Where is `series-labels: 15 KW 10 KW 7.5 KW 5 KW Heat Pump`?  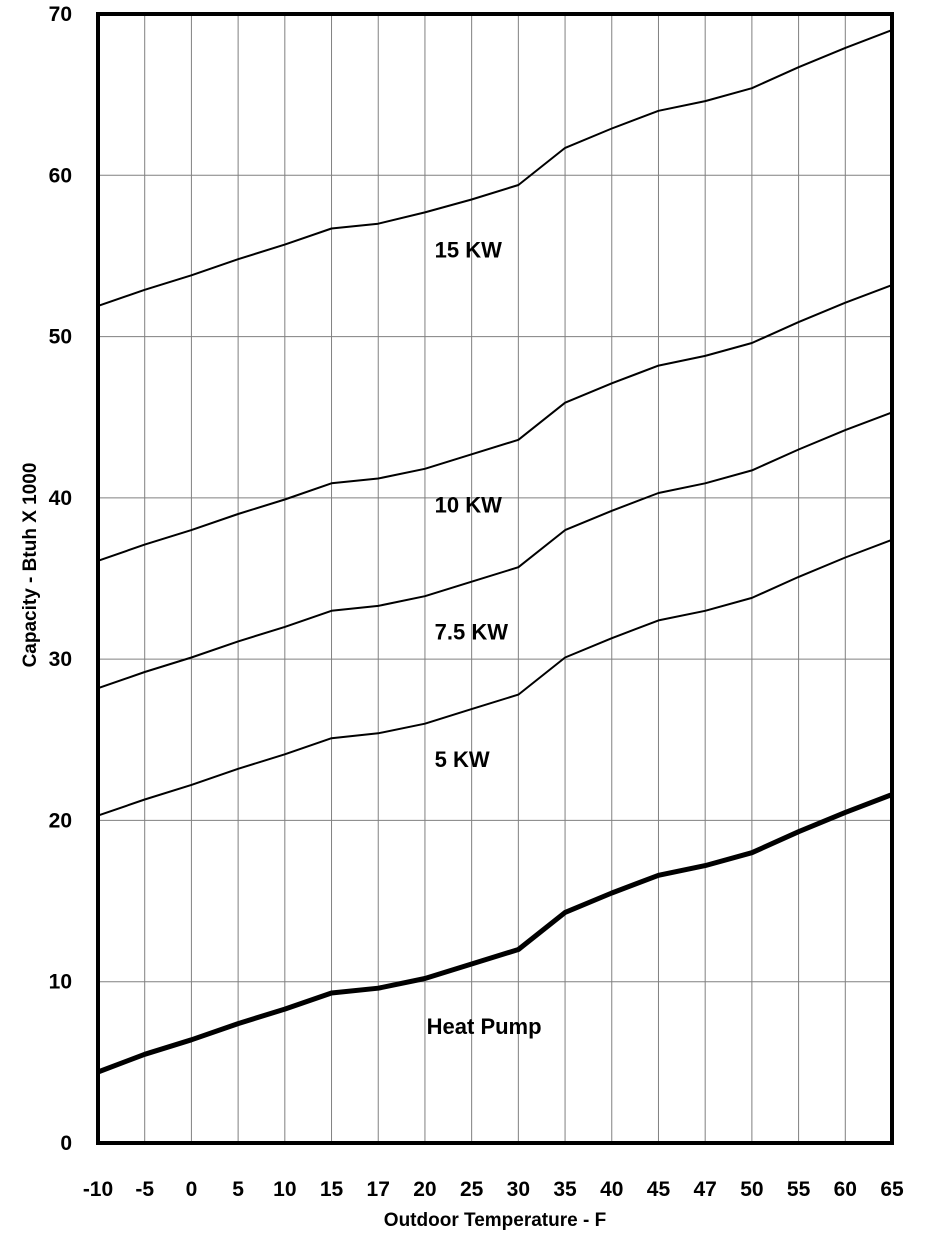 series-labels: 15 KW 10 KW 7.5 KW 5 KW Heat Pump is located at coordinates (484, 637).